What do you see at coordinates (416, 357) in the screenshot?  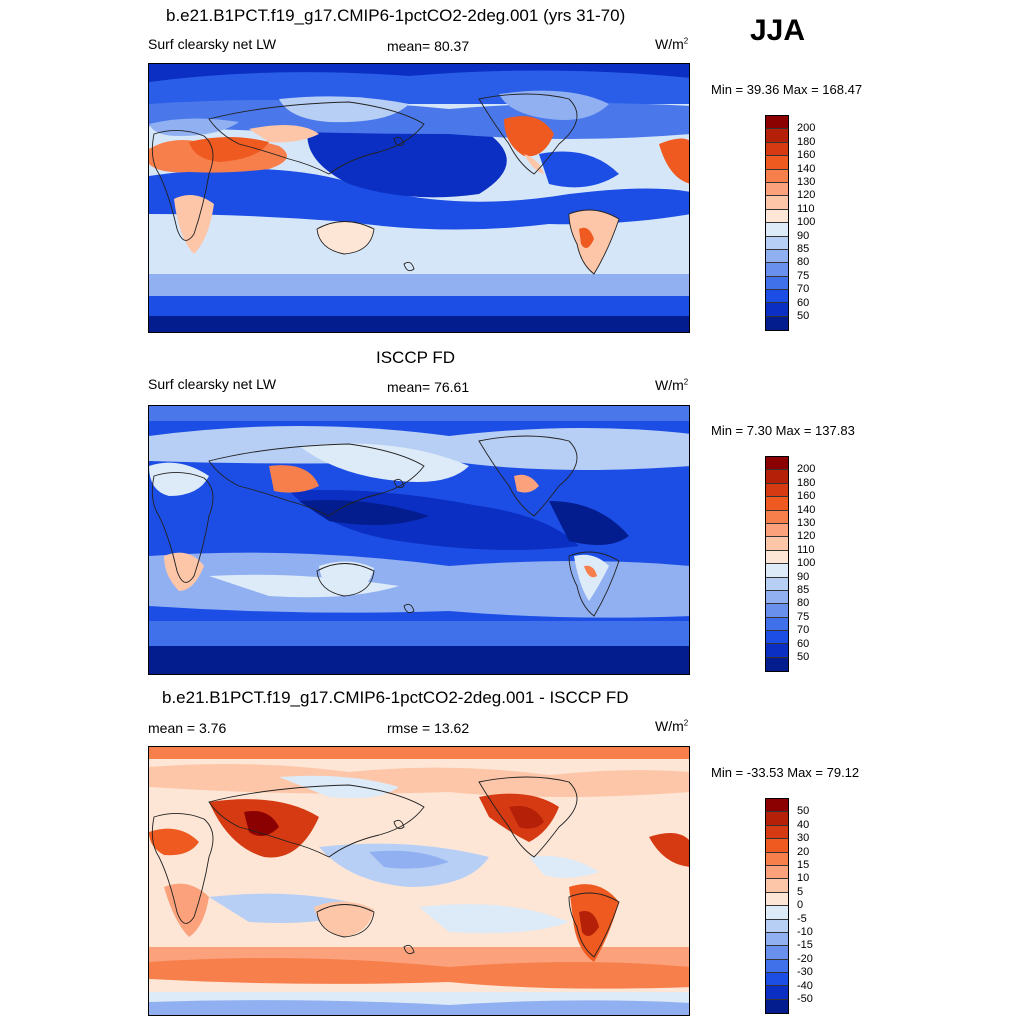 I see `panel2-title: ISCCP FD` at bounding box center [416, 357].